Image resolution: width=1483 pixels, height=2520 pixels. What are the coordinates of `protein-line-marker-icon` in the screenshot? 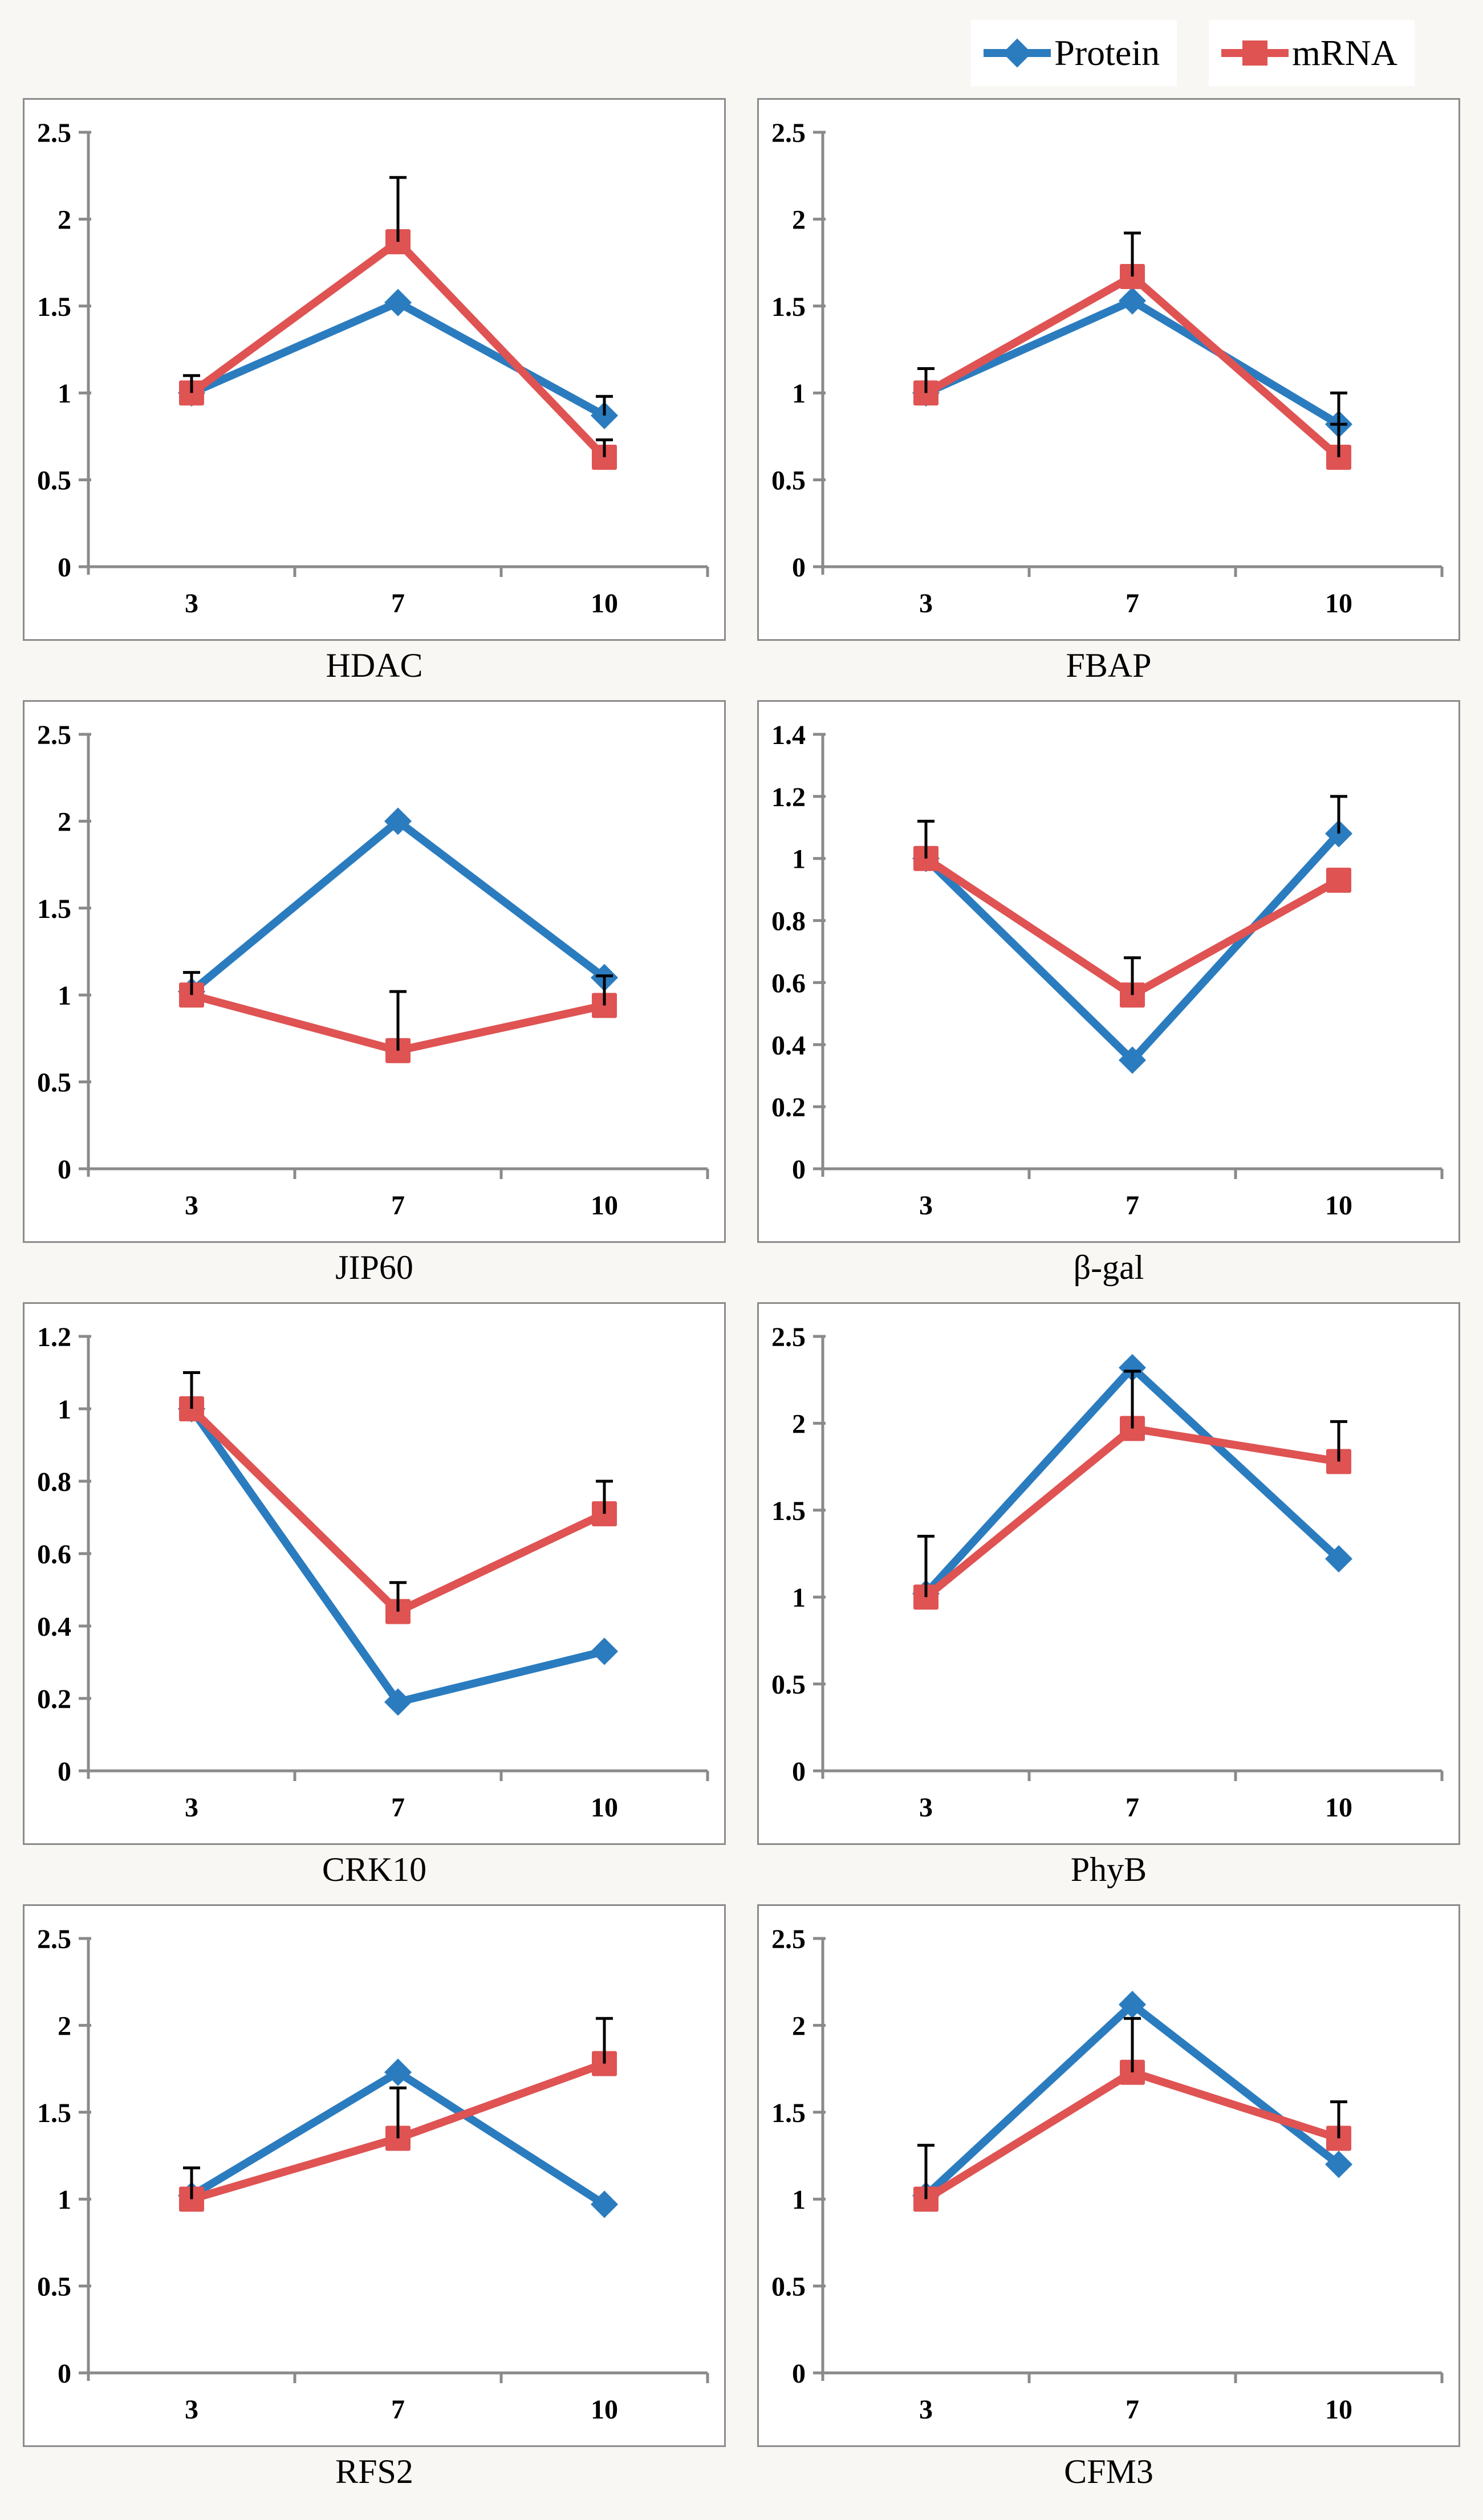 It's located at (1018, 53).